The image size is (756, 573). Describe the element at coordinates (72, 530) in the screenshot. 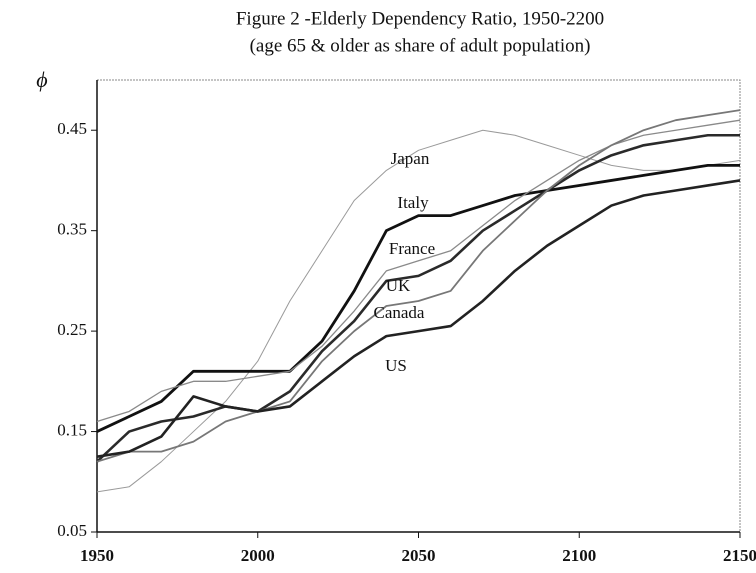

I see `y-tick-label: 0.05` at that location.